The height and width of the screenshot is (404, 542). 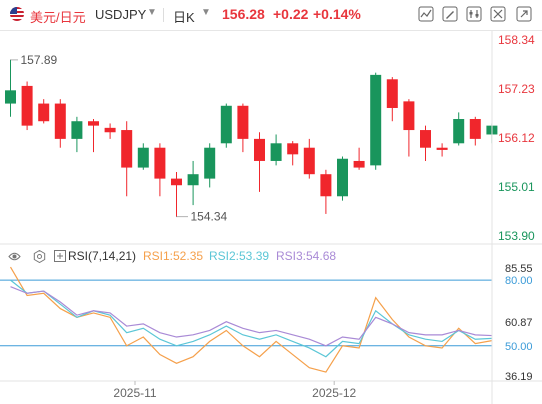 I want to click on price-tick-label: 158.34, so click(x=516, y=40).